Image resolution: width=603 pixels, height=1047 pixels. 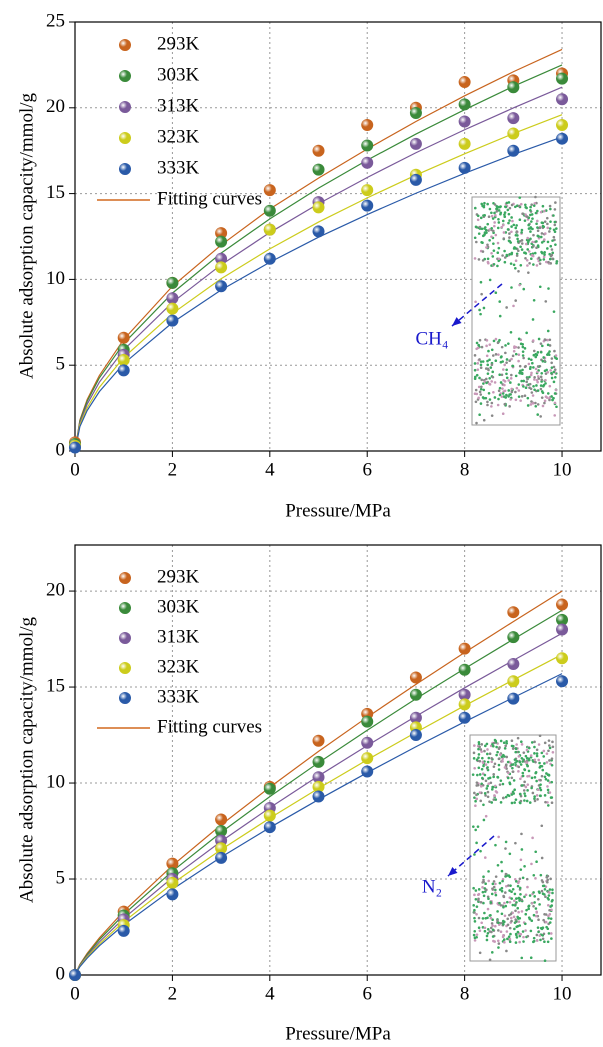 What do you see at coordinates (178, 167) in the screenshot?
I see `legend-label: 333K` at bounding box center [178, 167].